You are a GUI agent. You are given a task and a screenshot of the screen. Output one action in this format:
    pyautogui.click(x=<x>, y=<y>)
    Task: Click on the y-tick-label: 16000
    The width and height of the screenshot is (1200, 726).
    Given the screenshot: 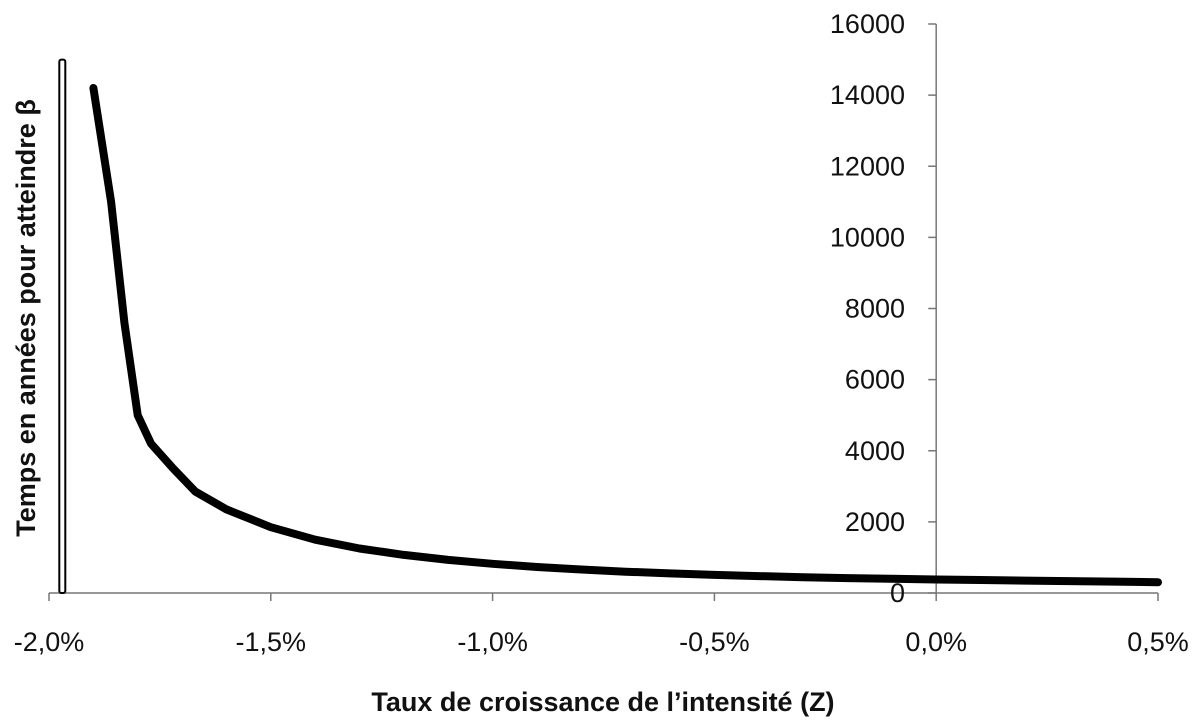 What is the action you would take?
    pyautogui.click(x=867, y=24)
    